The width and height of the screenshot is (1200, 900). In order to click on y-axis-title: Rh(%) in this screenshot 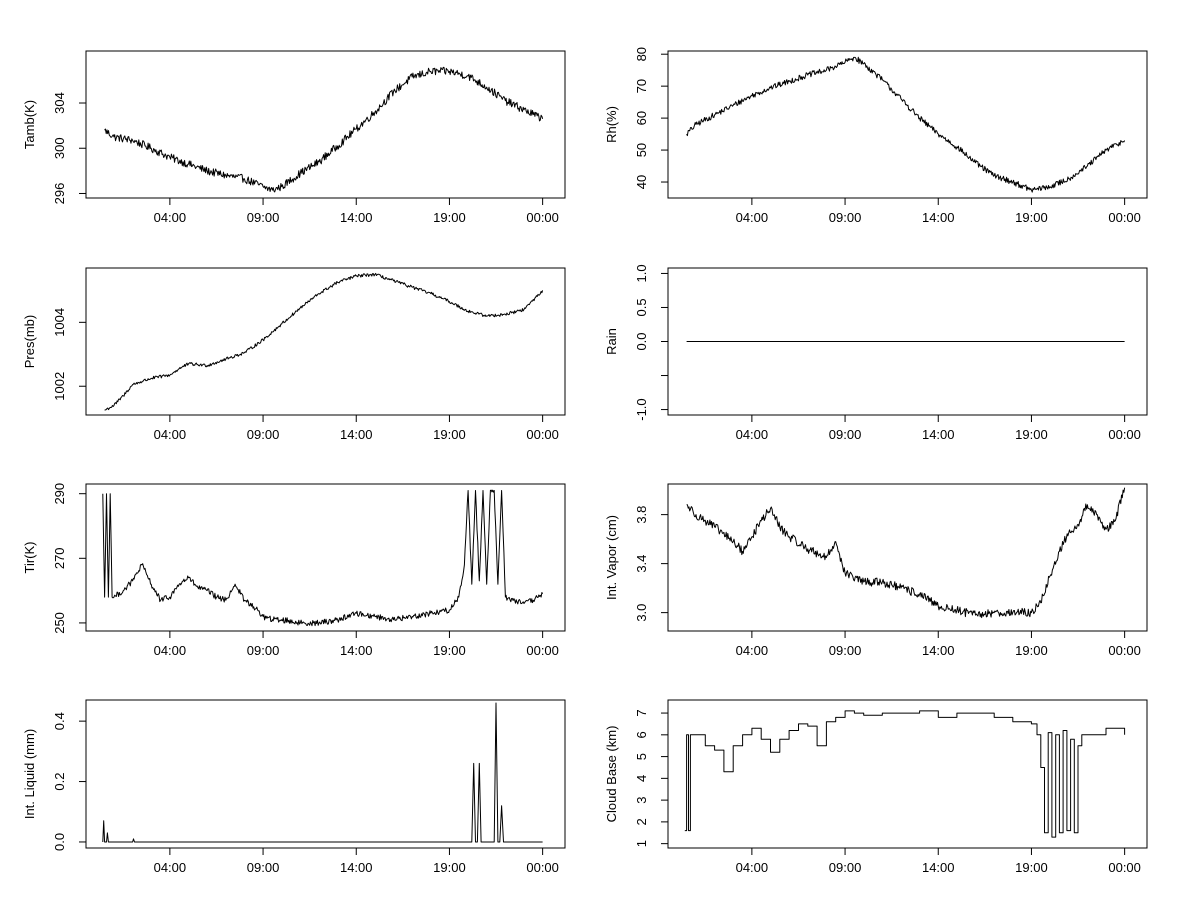, I will do `click(611, 124)`.